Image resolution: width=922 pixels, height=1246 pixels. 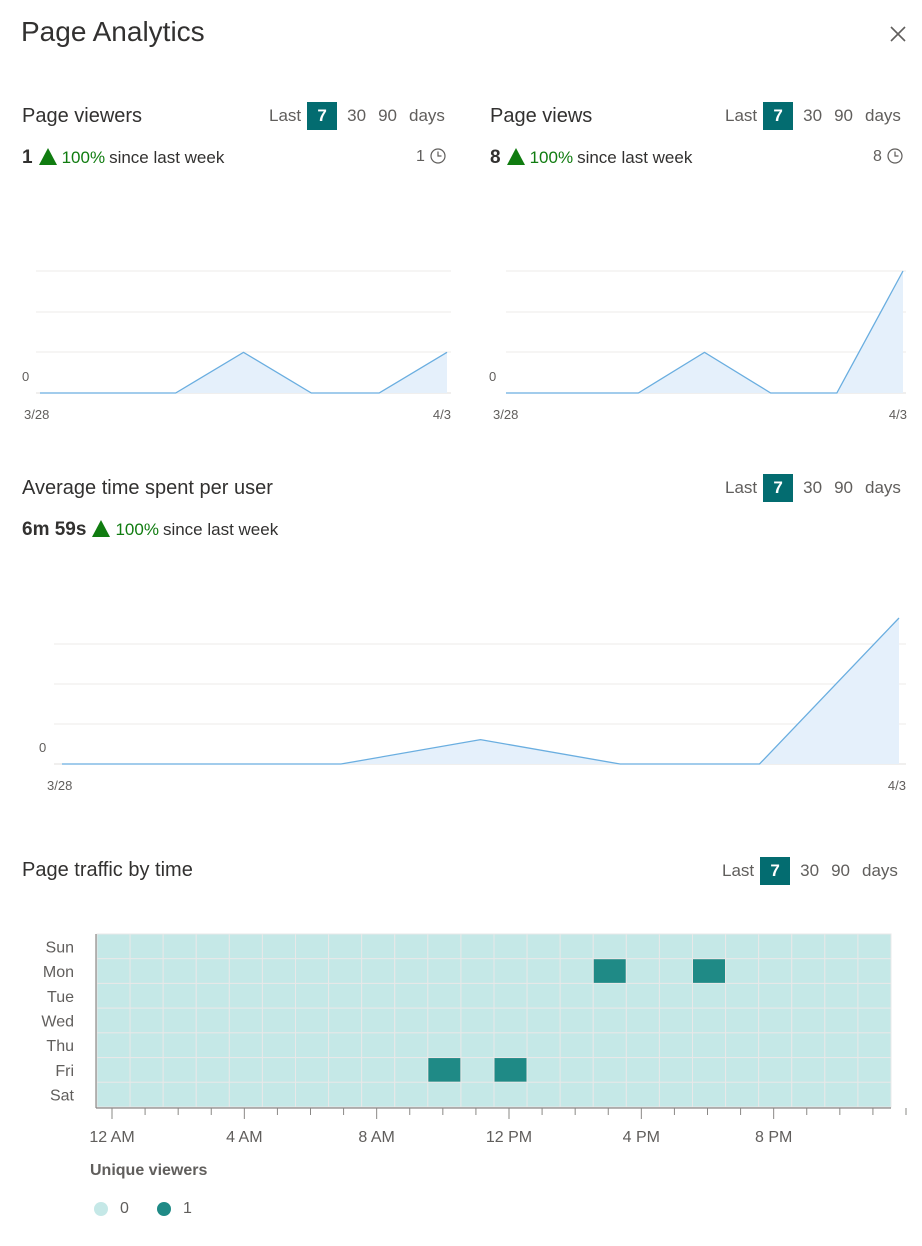 I want to click on heatmap-row-label: Sun, so click(x=60, y=947).